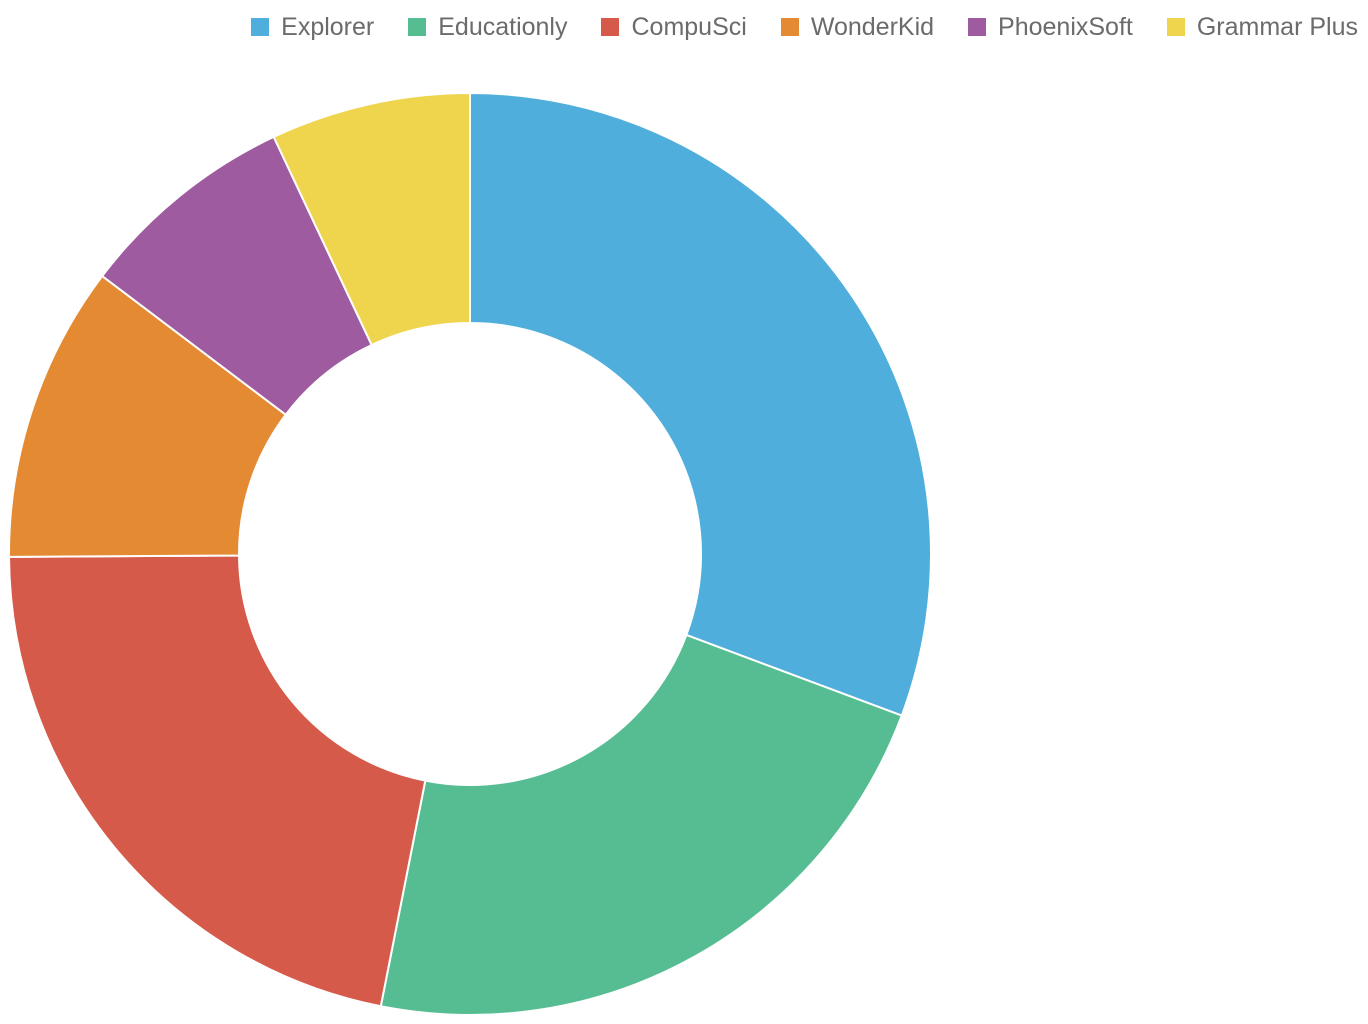 This screenshot has width=1368, height=1024. Describe the element at coordinates (217, 780) in the screenshot. I see `donut-slice-compusci` at that location.